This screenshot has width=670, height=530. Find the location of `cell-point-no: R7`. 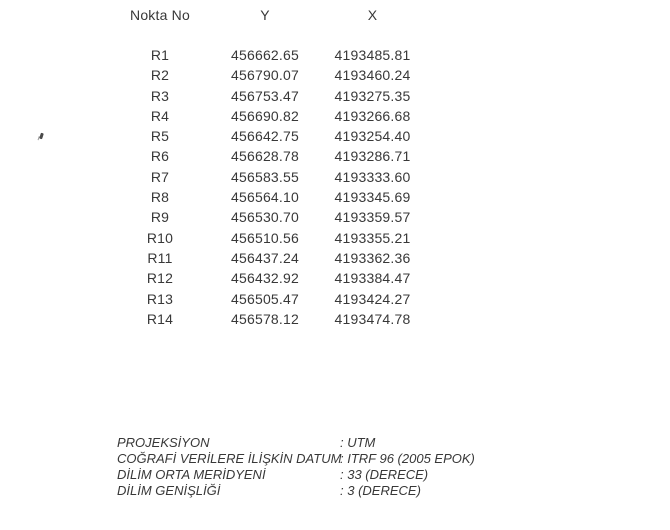

cell-point-no: R7 is located at coordinates (160, 176).